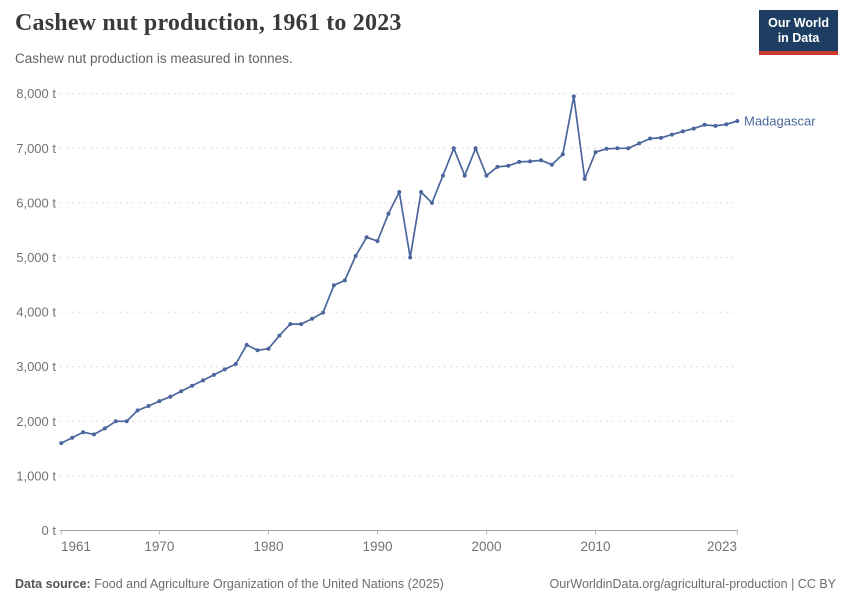  What do you see at coordinates (596, 546) in the screenshot?
I see `x-tick-label: 2010` at bounding box center [596, 546].